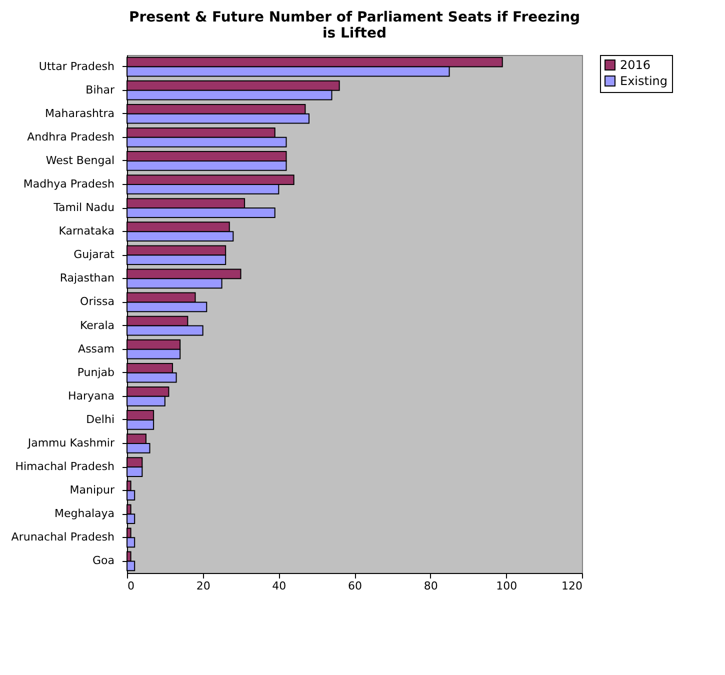 This screenshot has width=725, height=675. Describe the element at coordinates (84, 513) in the screenshot. I see `y-tick-label: Meghalaya` at that location.